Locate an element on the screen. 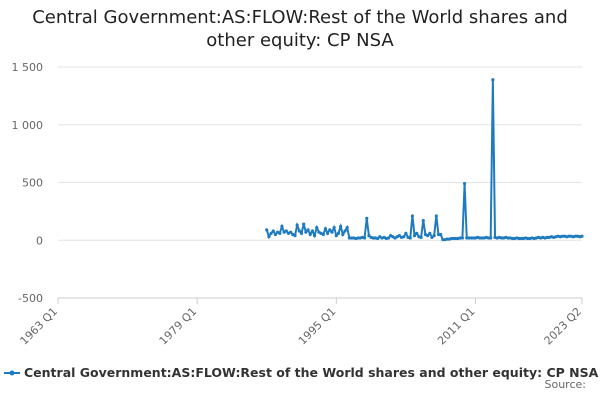  y-tick-label: -500 is located at coordinates (30, 298).